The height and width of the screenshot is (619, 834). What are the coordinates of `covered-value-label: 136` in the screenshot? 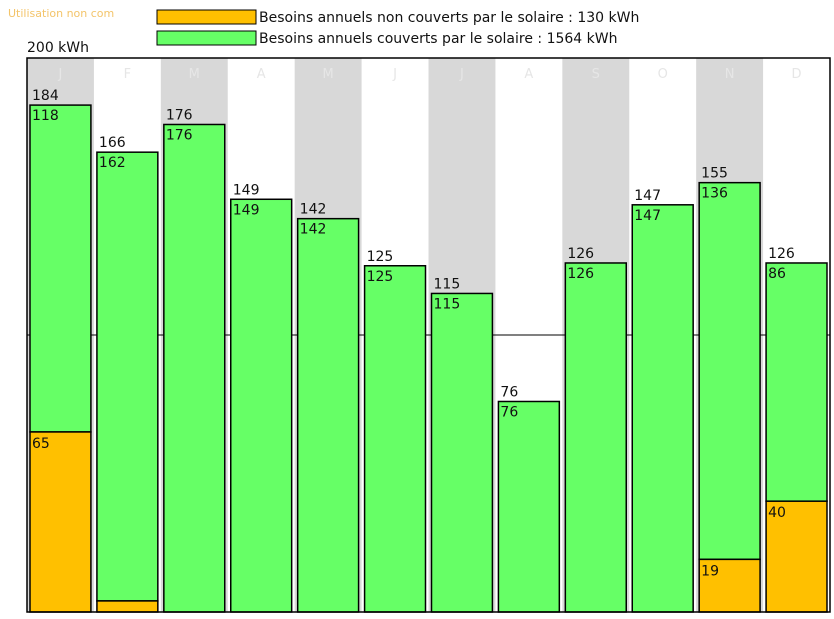 It's located at (714, 194).